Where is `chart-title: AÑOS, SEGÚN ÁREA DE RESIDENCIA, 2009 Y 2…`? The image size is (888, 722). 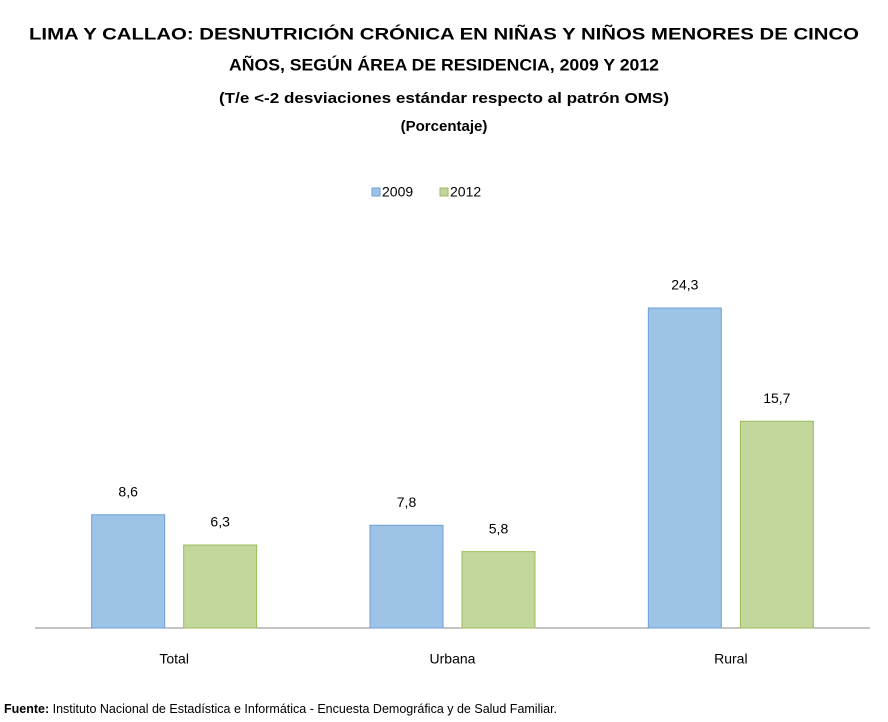 chart-title: AÑOS, SEGÚN ÁREA DE RESIDENCIA, 2009 Y 2… is located at coordinates (444, 64).